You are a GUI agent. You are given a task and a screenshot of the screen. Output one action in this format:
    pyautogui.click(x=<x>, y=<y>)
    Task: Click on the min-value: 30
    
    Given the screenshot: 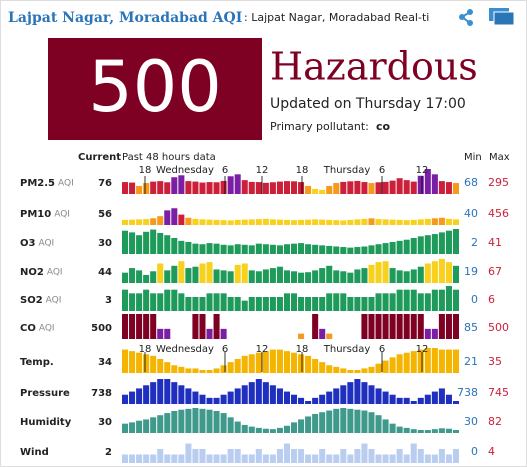 What is the action you would take?
    pyautogui.click(x=471, y=421)
    